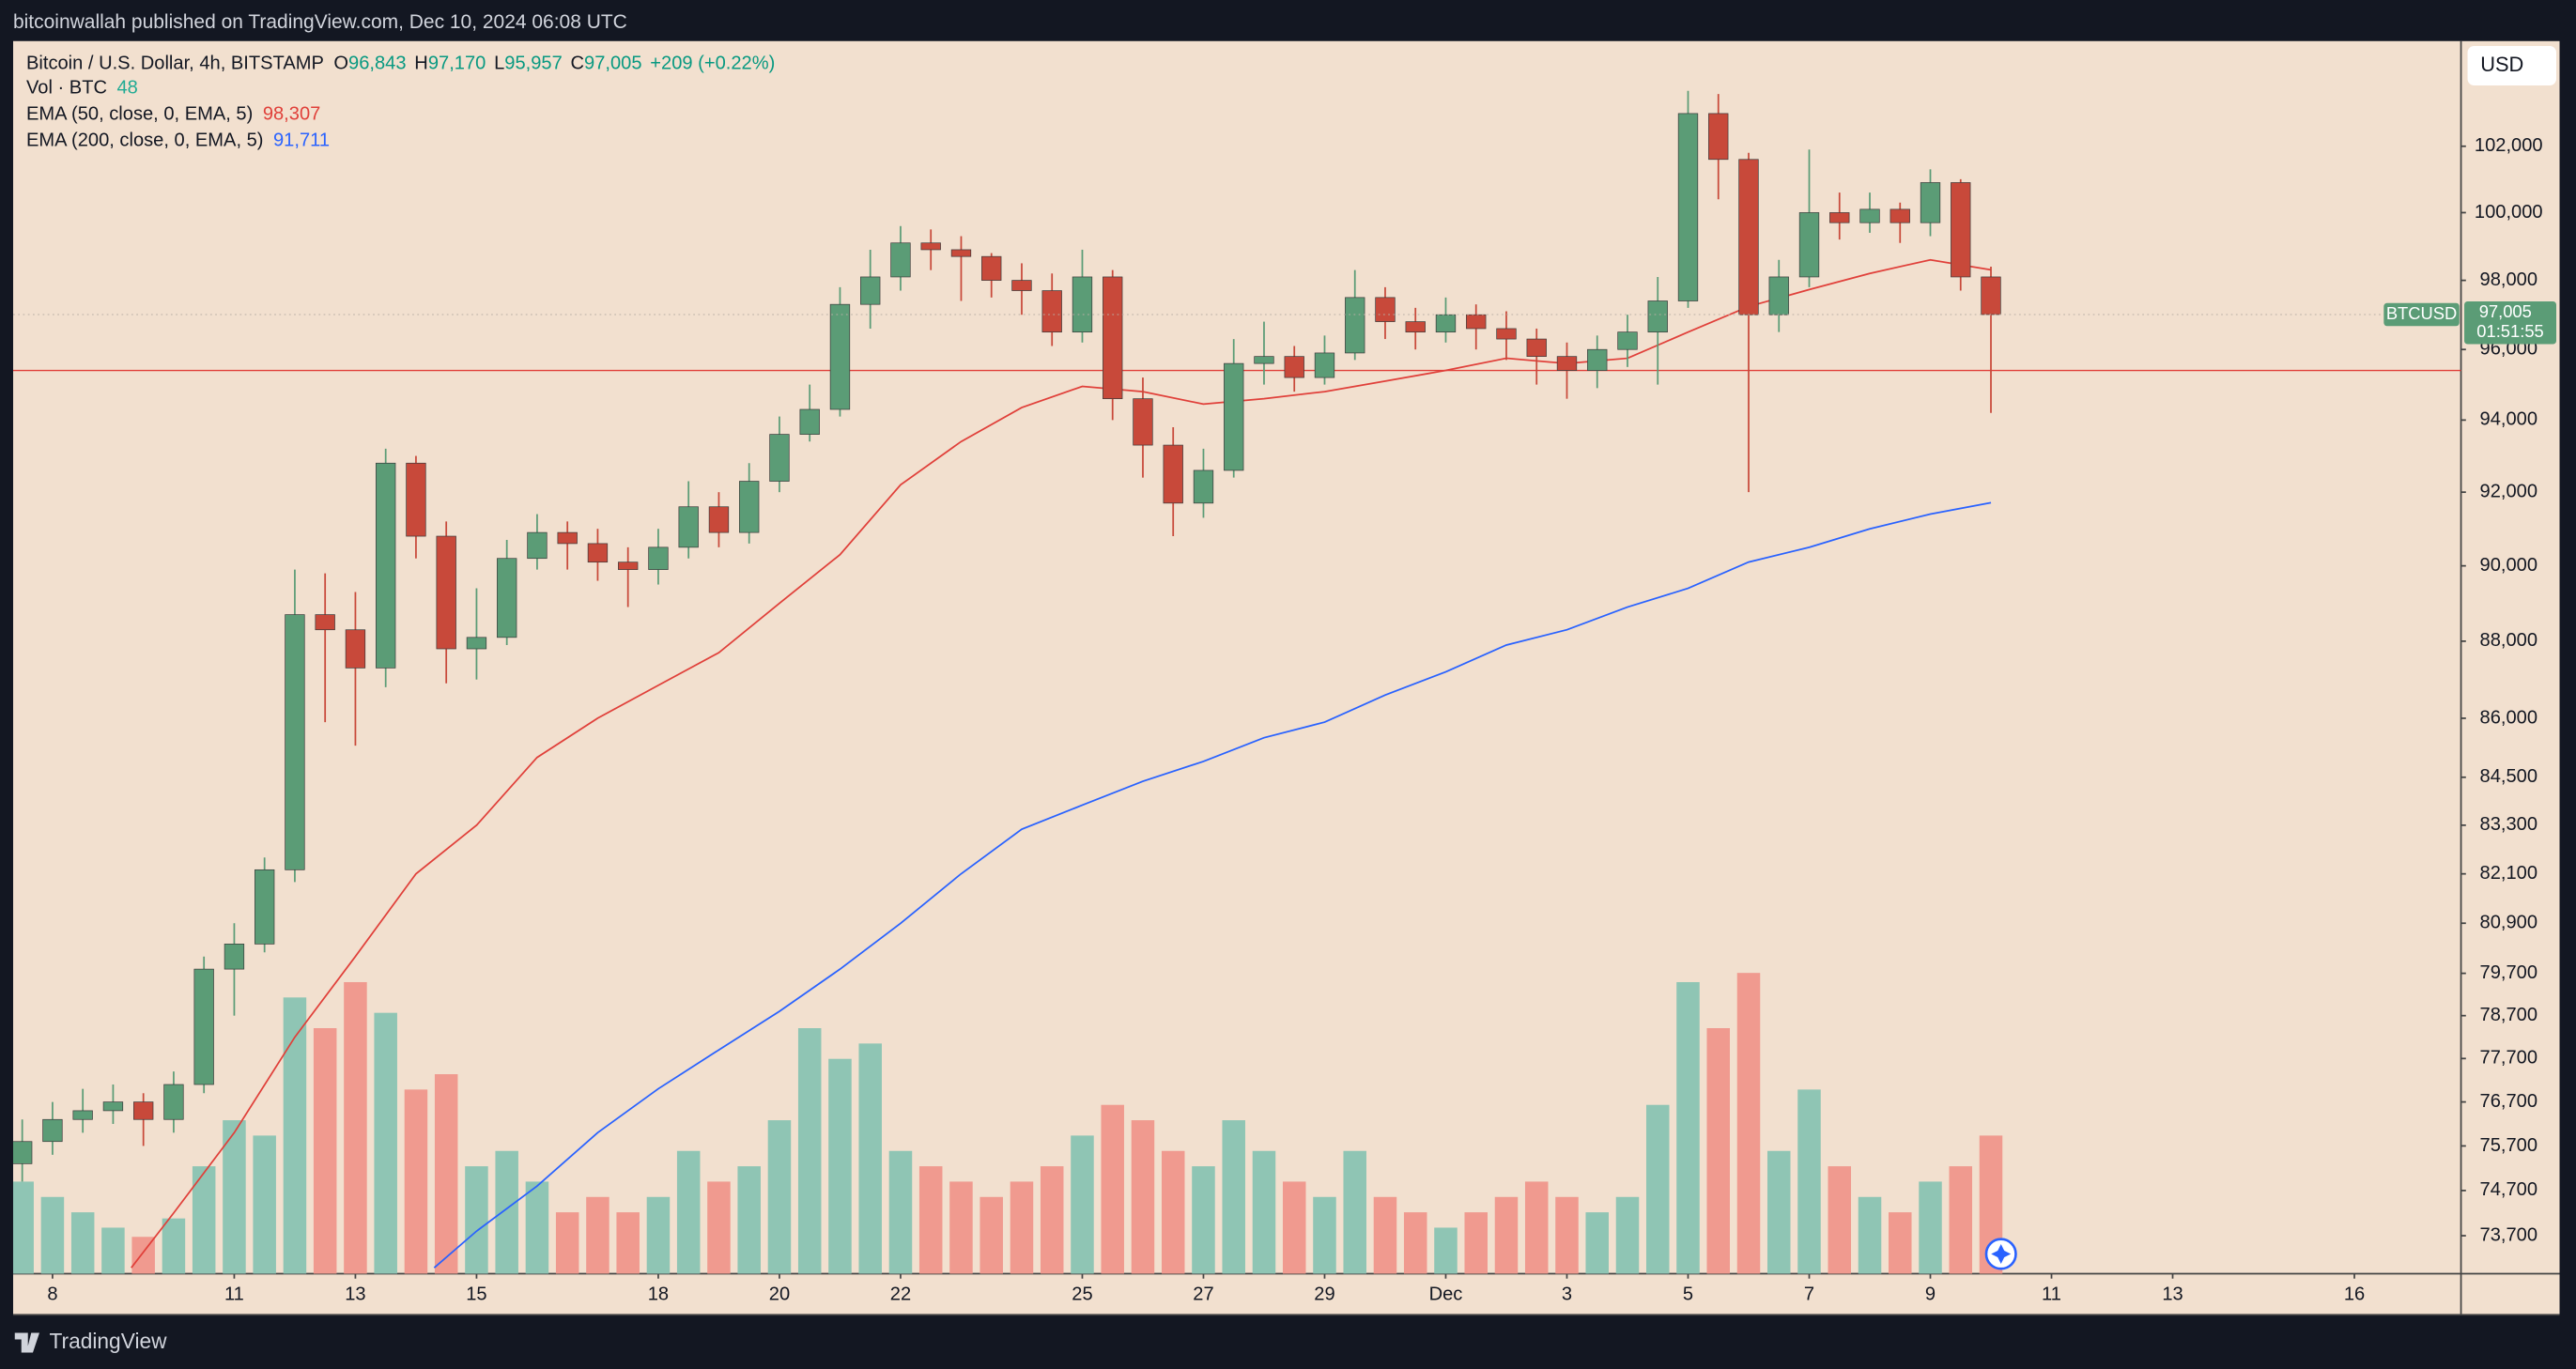 This screenshot has height=1369, width=2576. I want to click on x-tick-label: 18, so click(658, 1294).